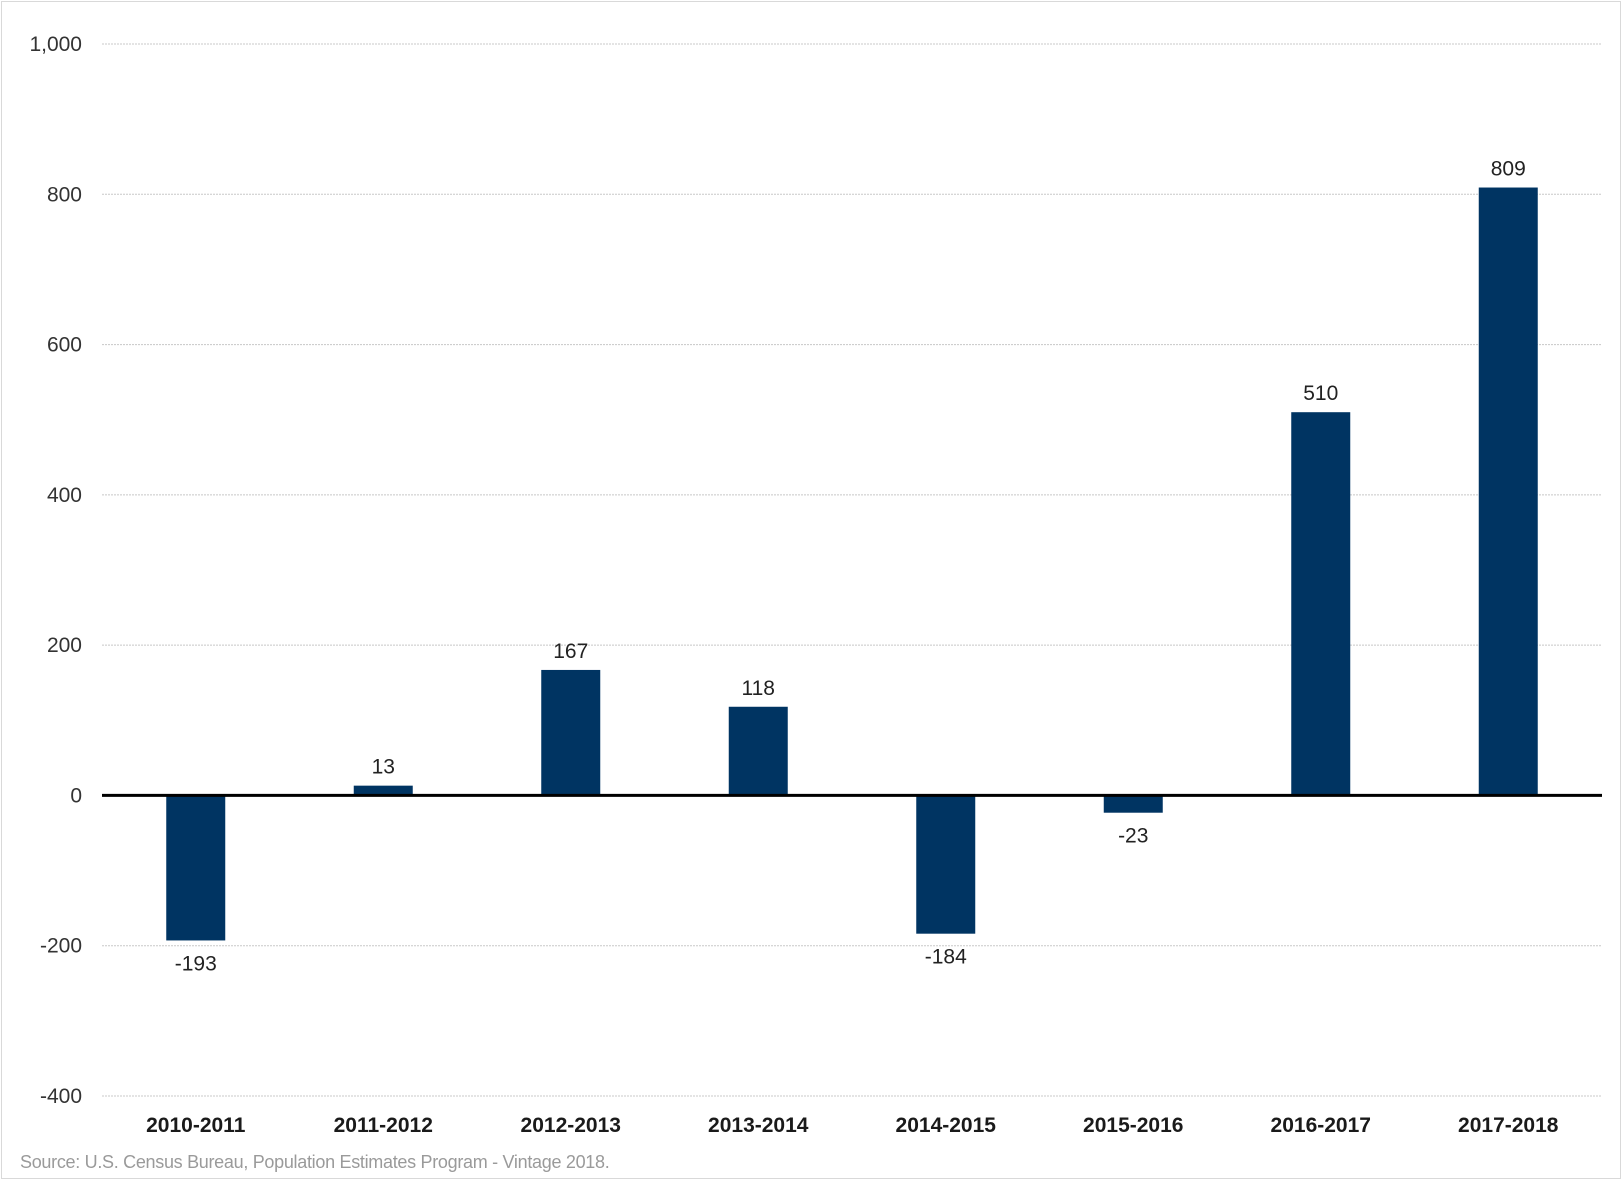 This screenshot has height=1182, width=1624. What do you see at coordinates (64, 495) in the screenshot?
I see `y-tick-label: 400` at bounding box center [64, 495].